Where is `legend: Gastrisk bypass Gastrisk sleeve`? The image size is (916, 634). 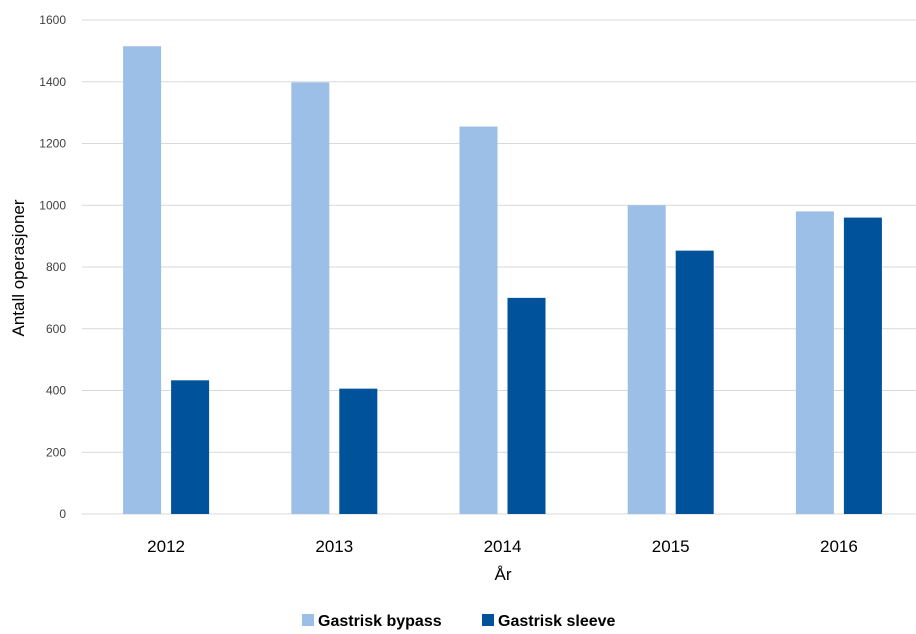
legend: Gastrisk bypass Gastrisk sleeve is located at coordinates (459, 621).